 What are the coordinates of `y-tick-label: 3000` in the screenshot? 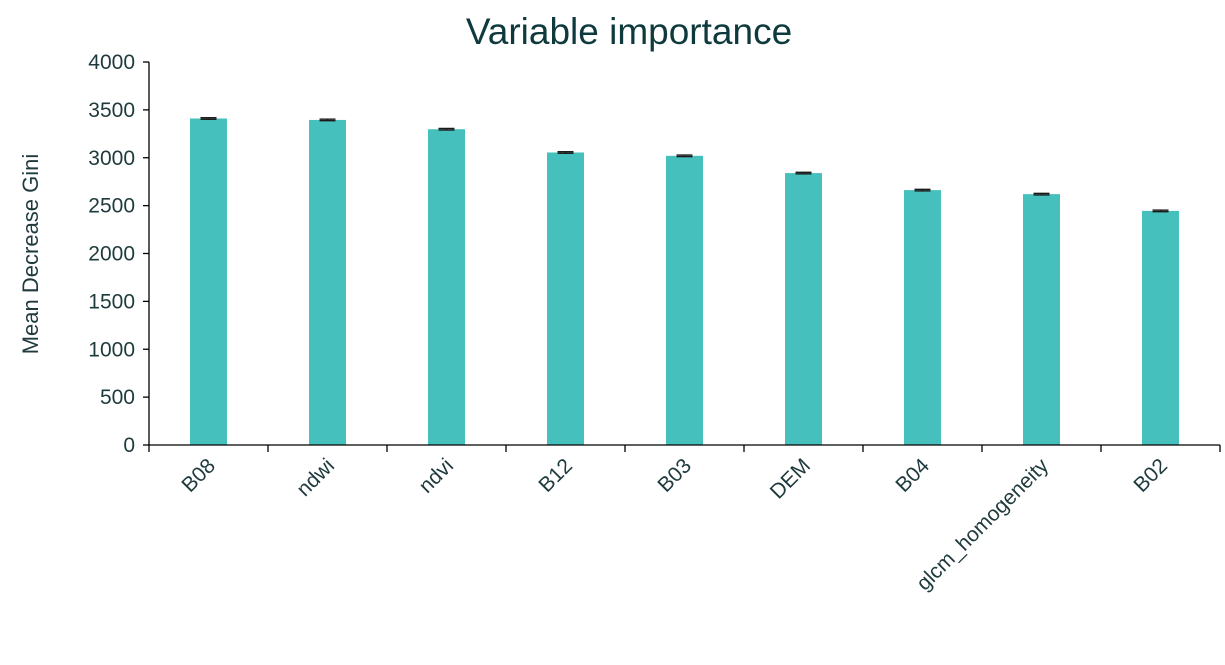 It's located at (111, 158).